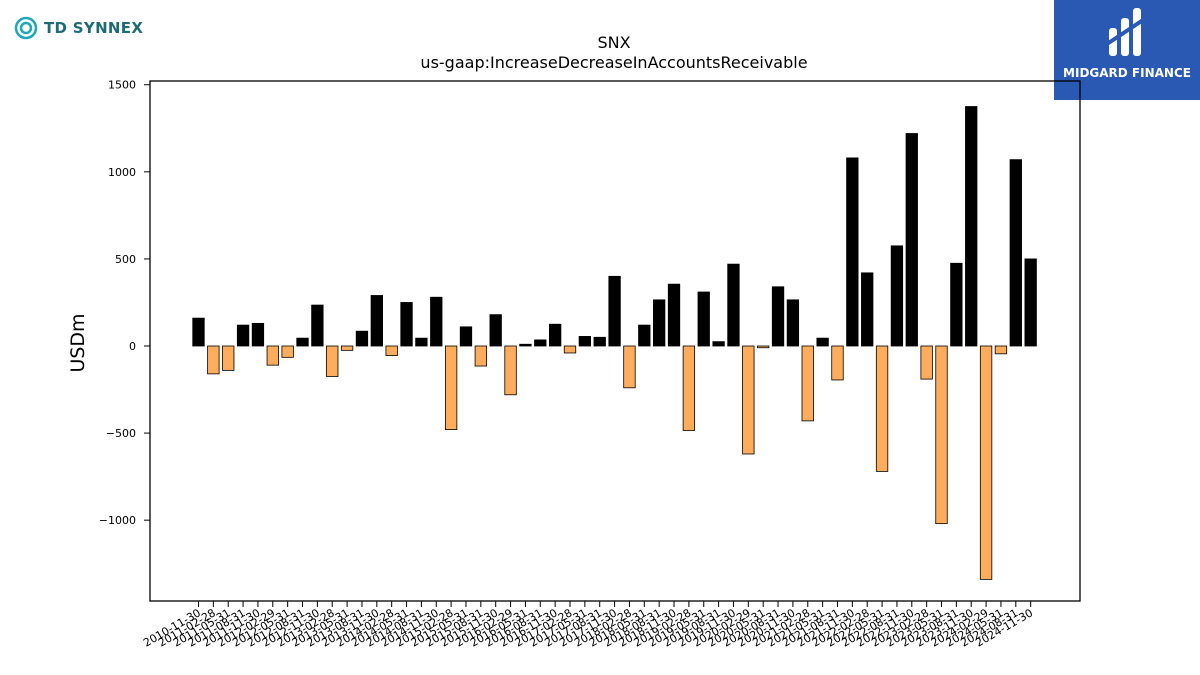  What do you see at coordinates (122, 172) in the screenshot?
I see `y-tick-label: 1000` at bounding box center [122, 172].